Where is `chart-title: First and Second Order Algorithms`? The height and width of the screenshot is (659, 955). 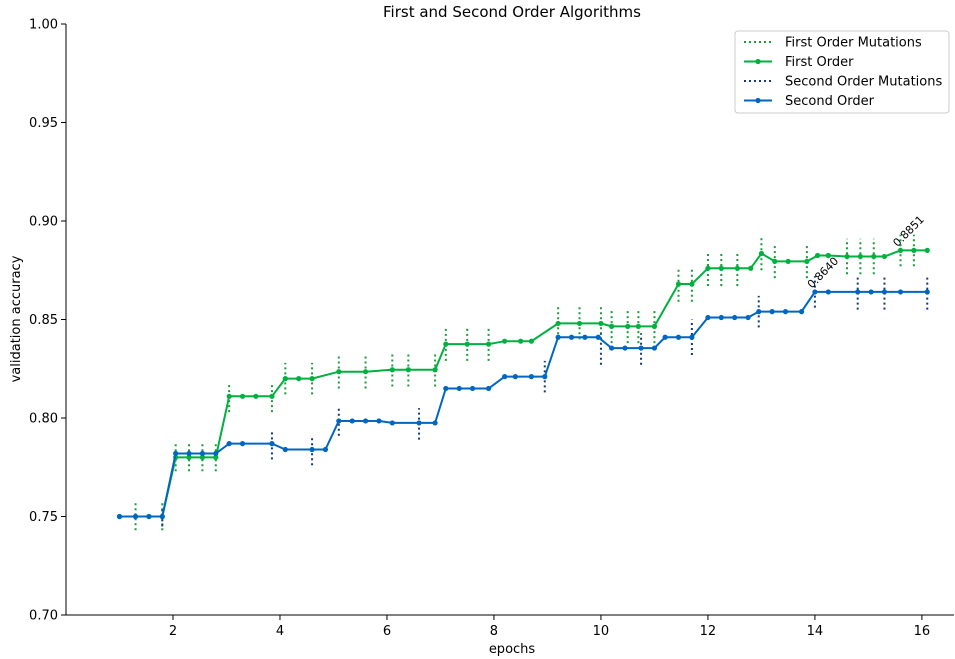 chart-title: First and Second Order Algorithms is located at coordinates (512, 12).